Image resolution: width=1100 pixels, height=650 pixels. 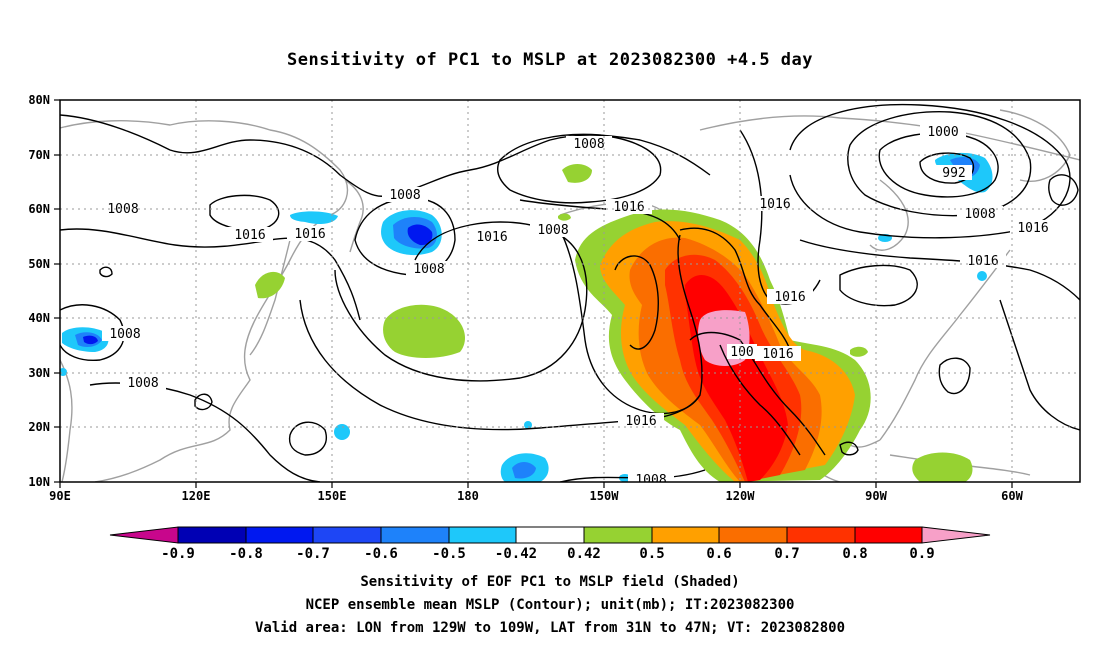 I want to click on contour-label: 1000, so click(x=943, y=132).